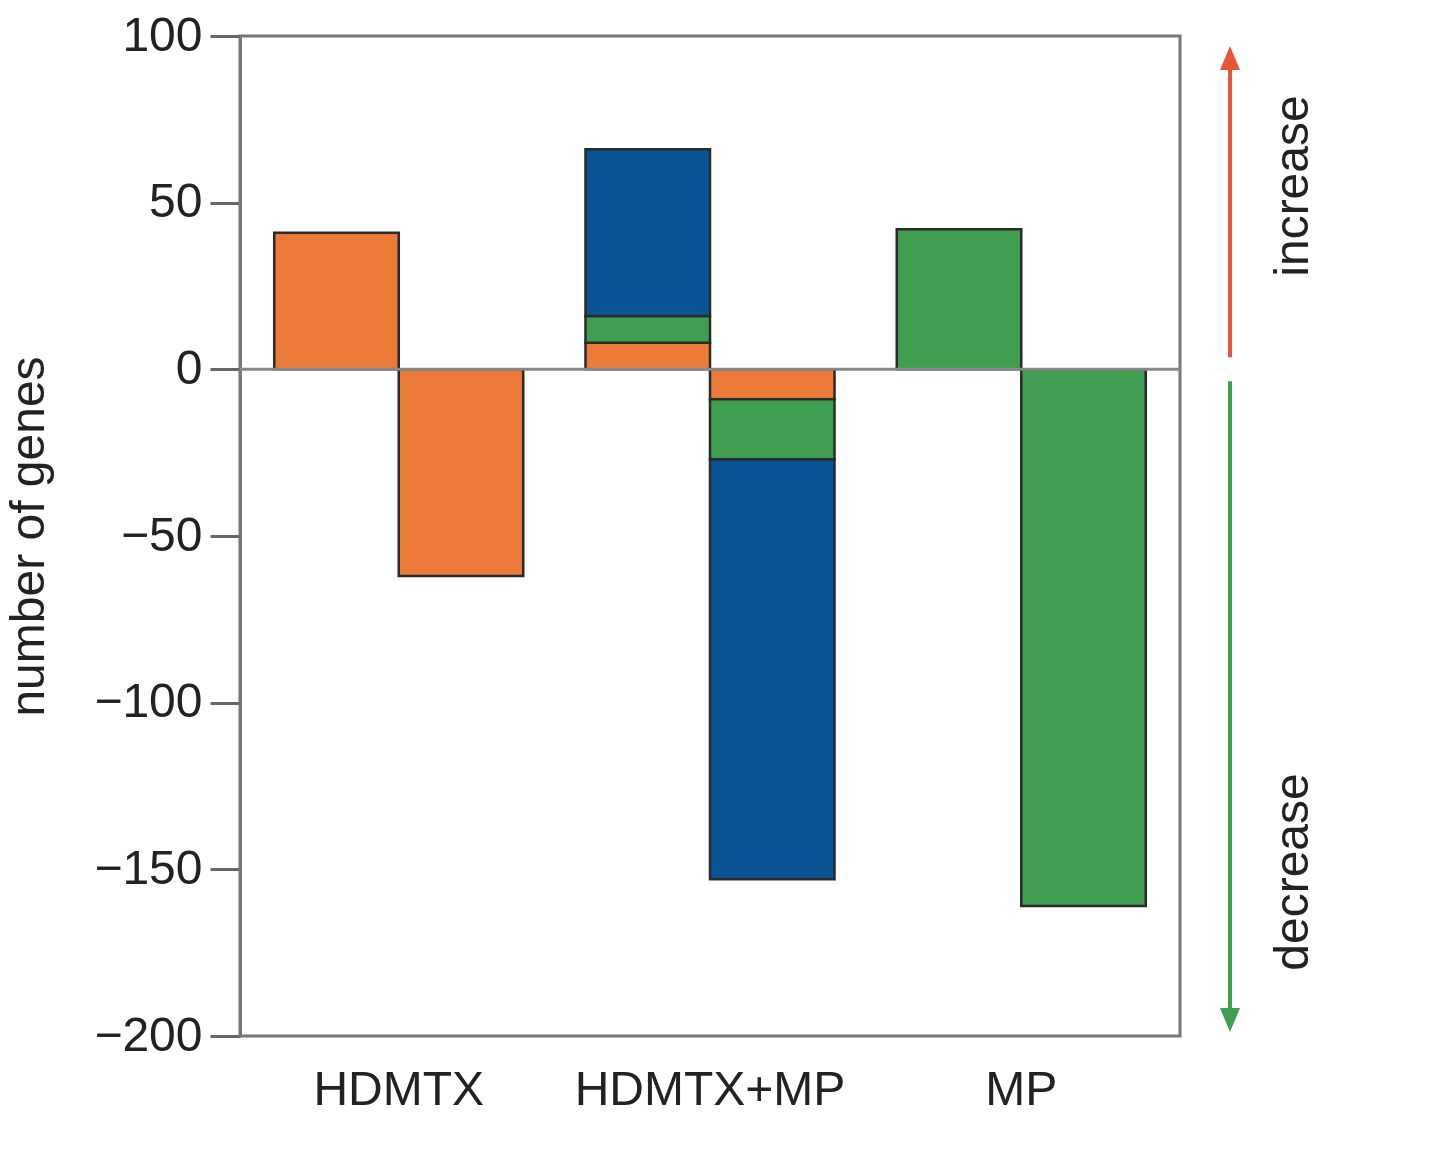 The image size is (1438, 1172). Describe the element at coordinates (28, 536) in the screenshot. I see `y-axis-title: number of genes` at that location.